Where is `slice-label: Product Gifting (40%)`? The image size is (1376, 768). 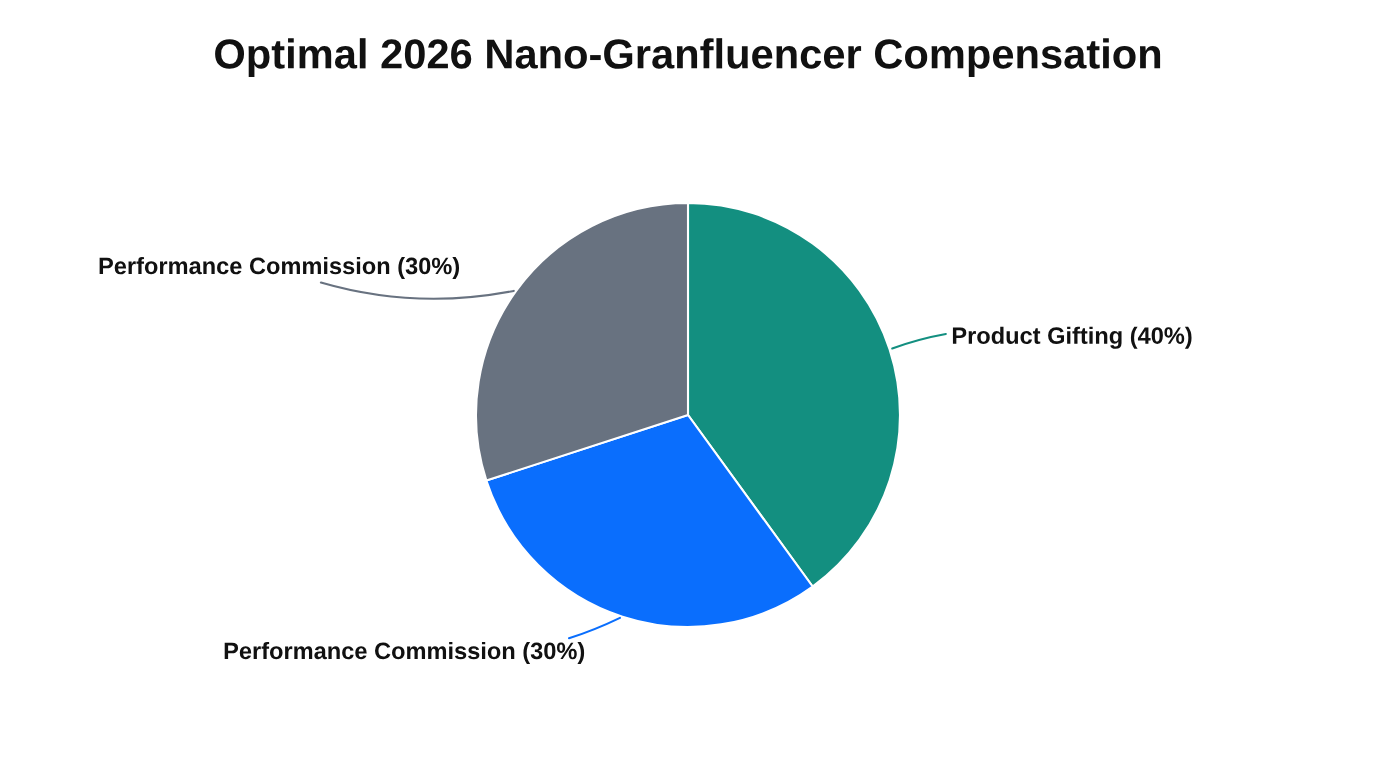 slice-label: Product Gifting (40%) is located at coordinates (1072, 337).